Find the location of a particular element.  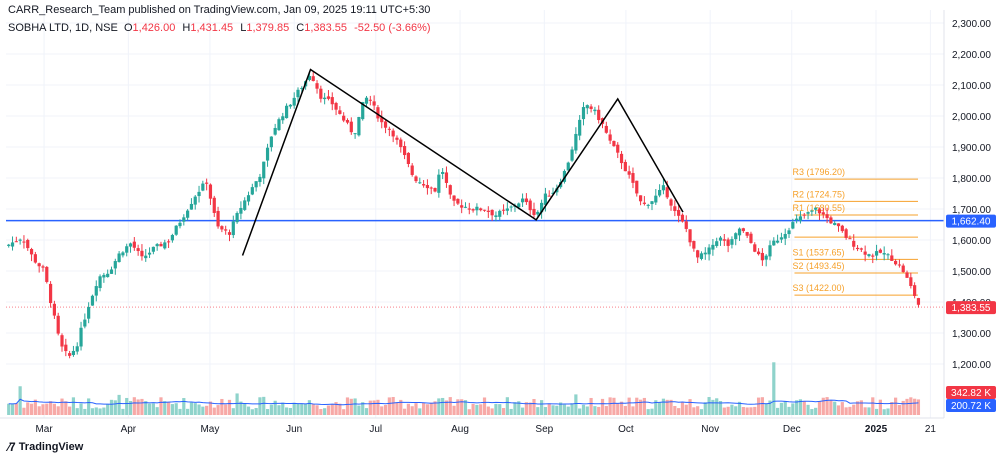

open-label: O is located at coordinates (128, 28).